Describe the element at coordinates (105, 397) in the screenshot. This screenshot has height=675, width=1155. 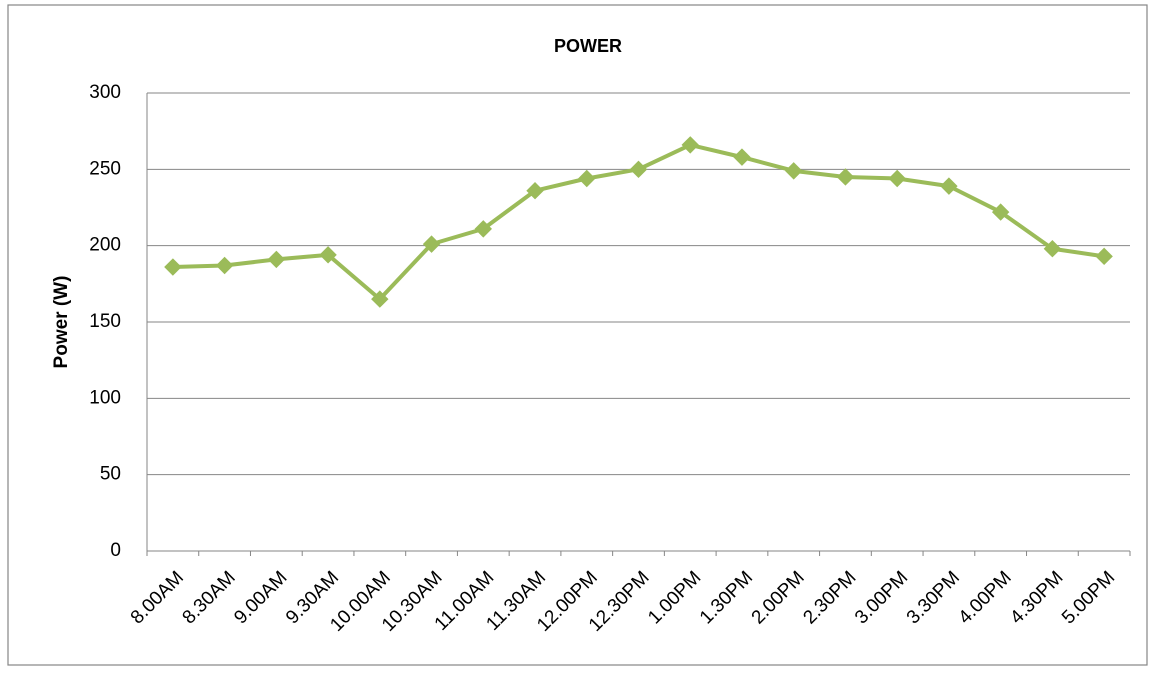
I see `y-tick-label: 100` at that location.